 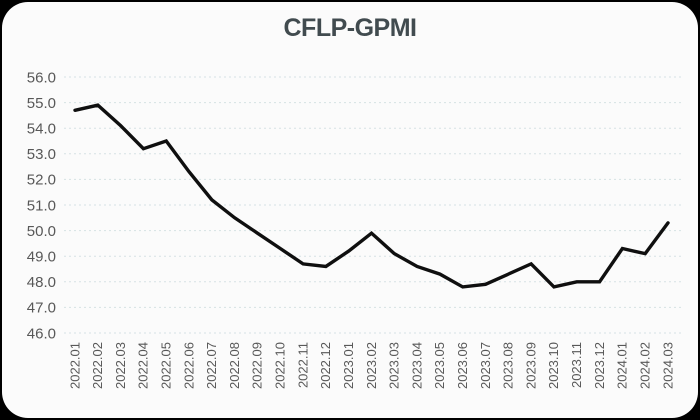 What do you see at coordinates (41, 333) in the screenshot?
I see `y-axis-tick-label: 46.0` at bounding box center [41, 333].